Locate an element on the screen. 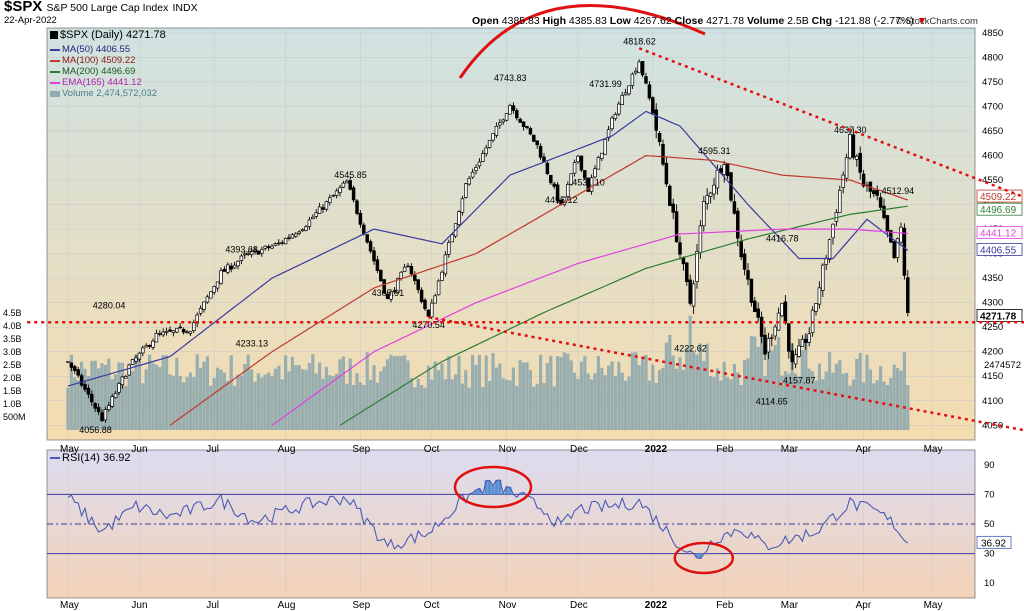 The image size is (1024, 611). price-annotation: 4114.65 is located at coordinates (772, 402).